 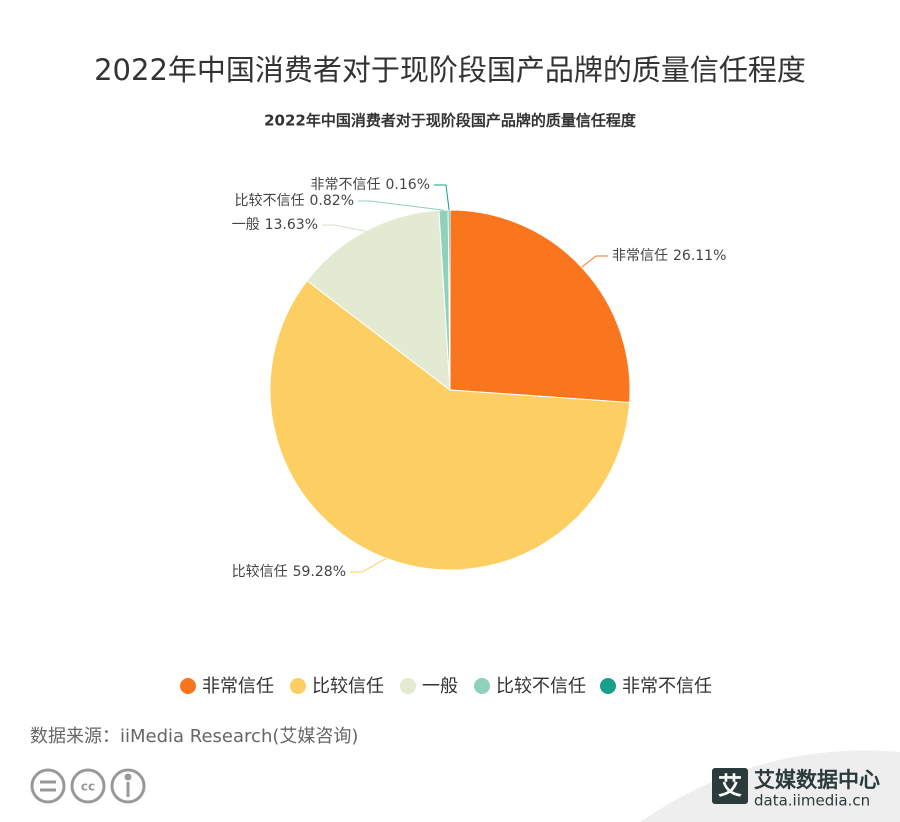 I want to click on logo-box, so click(x=730, y=786).